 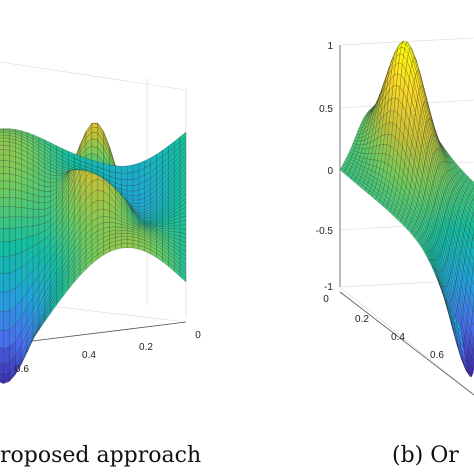 What do you see at coordinates (330, 171) in the screenshot?
I see `right-z-tick: 0` at bounding box center [330, 171].